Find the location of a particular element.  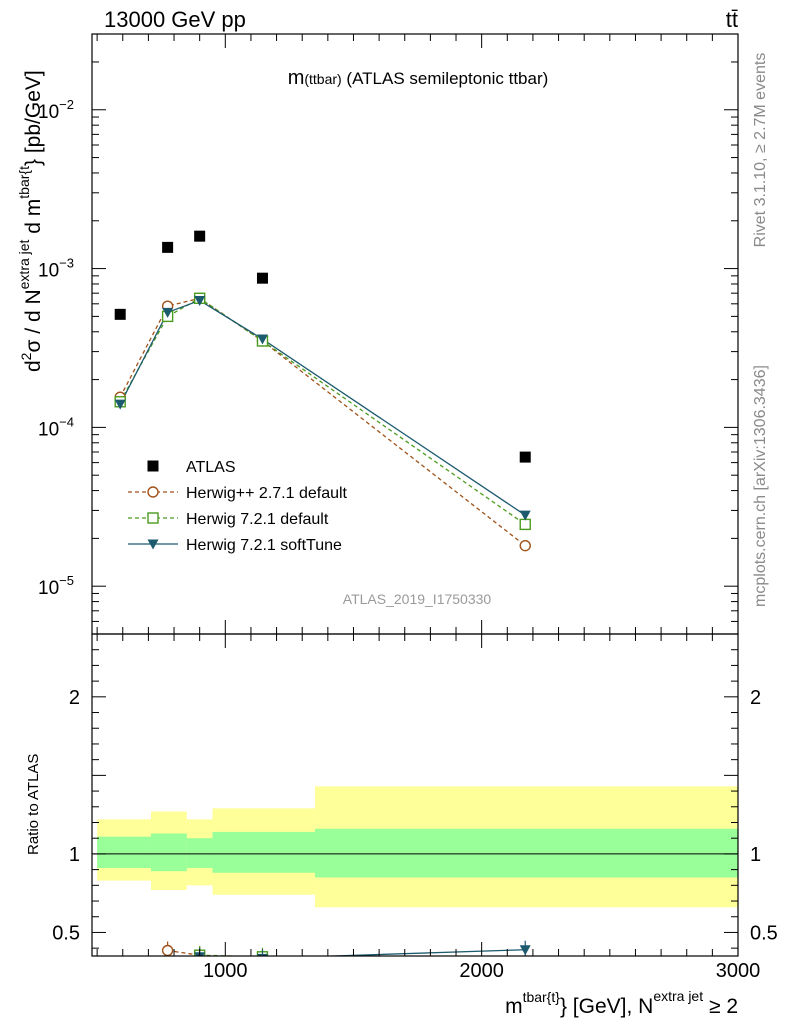

y-tick-exponent: −4 is located at coordinates (66, 421).